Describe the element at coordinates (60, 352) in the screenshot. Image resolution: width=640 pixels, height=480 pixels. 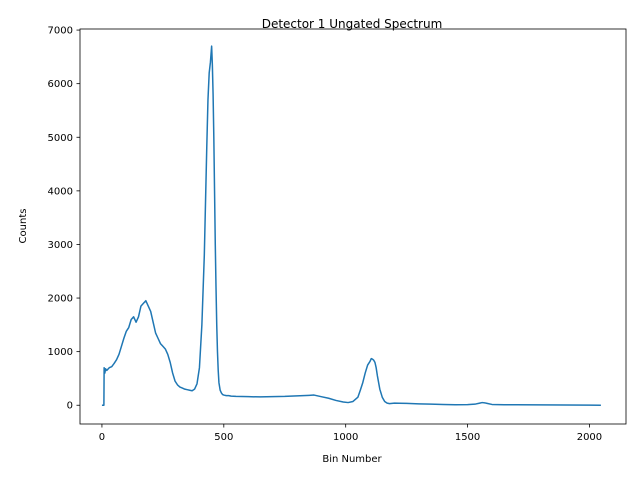
I see `y-tick-label: 1000` at that location.